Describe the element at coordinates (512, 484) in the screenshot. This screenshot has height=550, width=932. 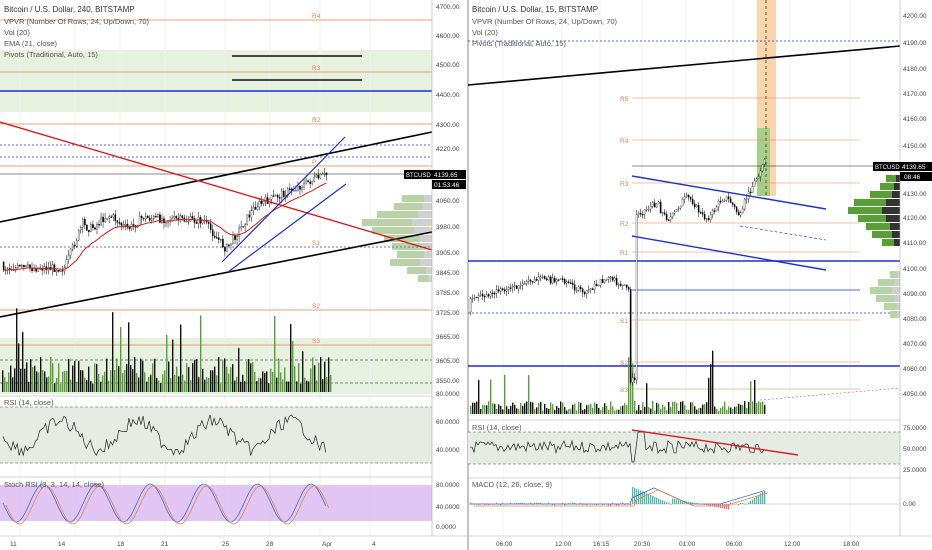
I see `right-macd-title: MACD (12, 26, close, 9)` at that location.